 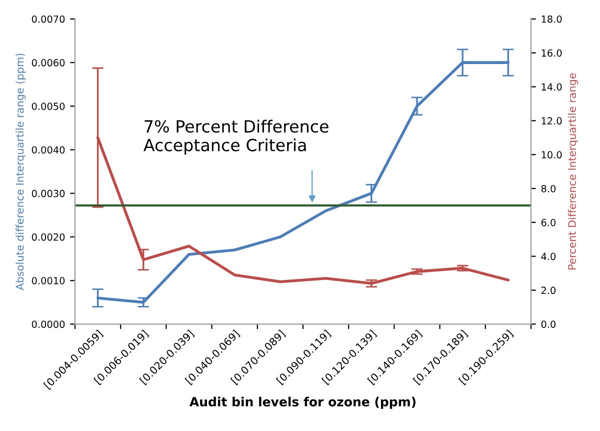 I want to click on y2-tick-label: 2.0, so click(x=548, y=290).